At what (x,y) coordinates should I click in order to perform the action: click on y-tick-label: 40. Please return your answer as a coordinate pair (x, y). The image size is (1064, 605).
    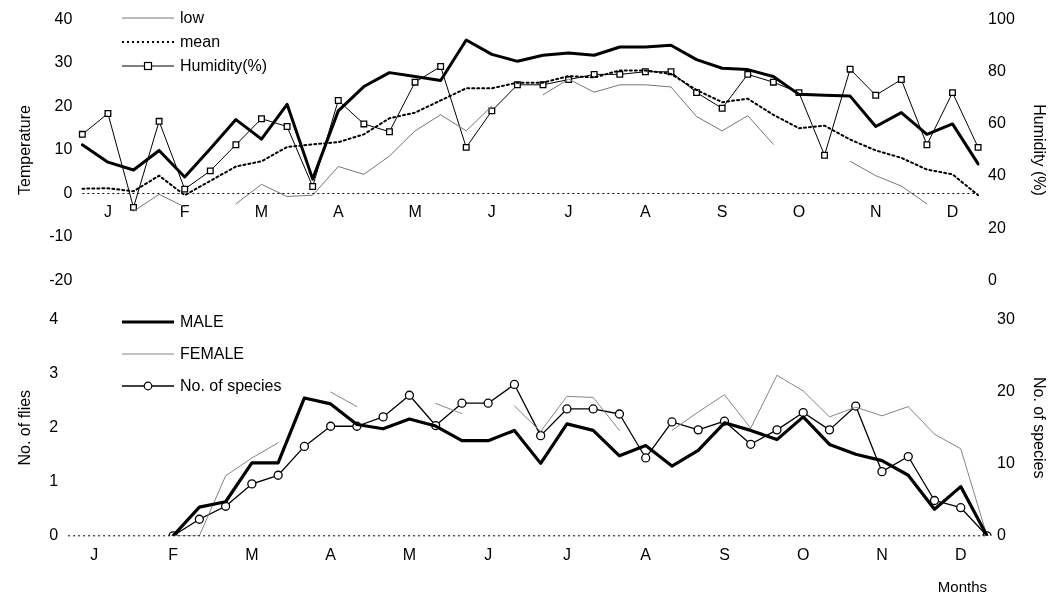
    Looking at the image, I should click on (63, 19).